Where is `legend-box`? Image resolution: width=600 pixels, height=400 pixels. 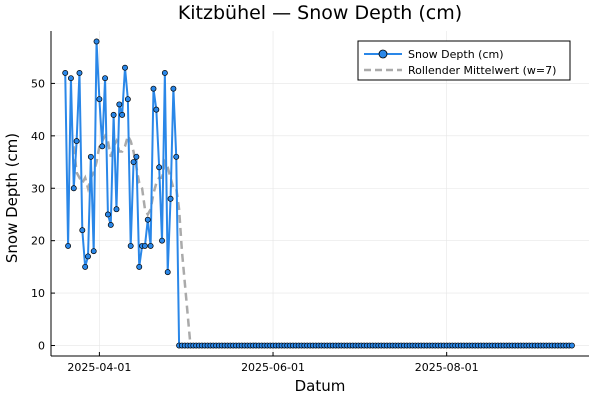 legend-box is located at coordinates (464, 60).